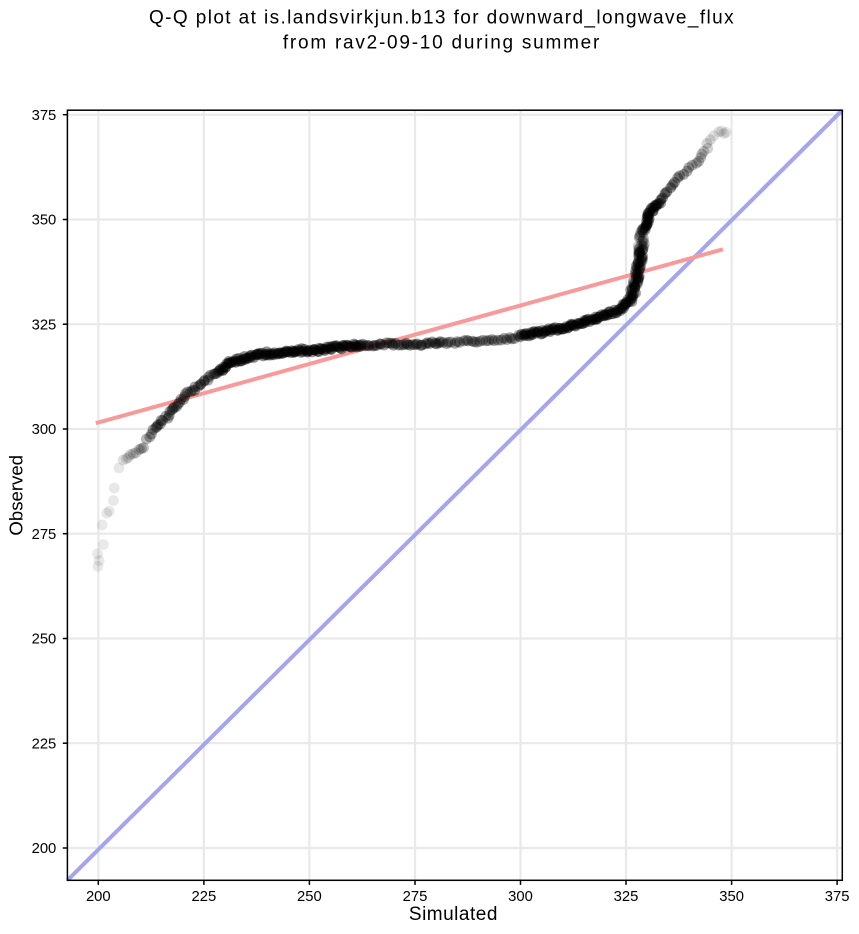  I want to click on svg-text: Simulated, so click(453, 914).